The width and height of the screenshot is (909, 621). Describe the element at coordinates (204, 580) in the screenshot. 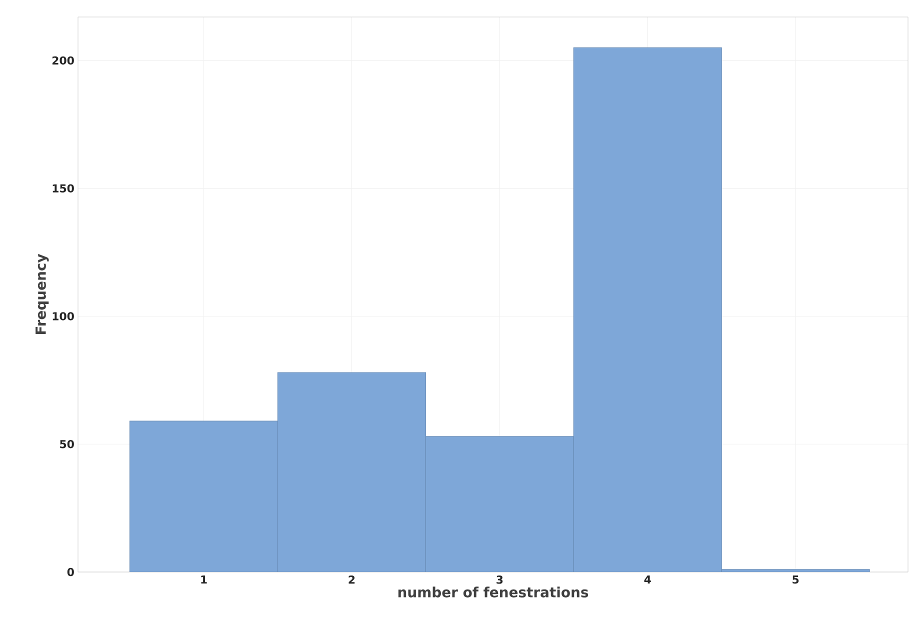

I see `x-tick-label: 1` at that location.